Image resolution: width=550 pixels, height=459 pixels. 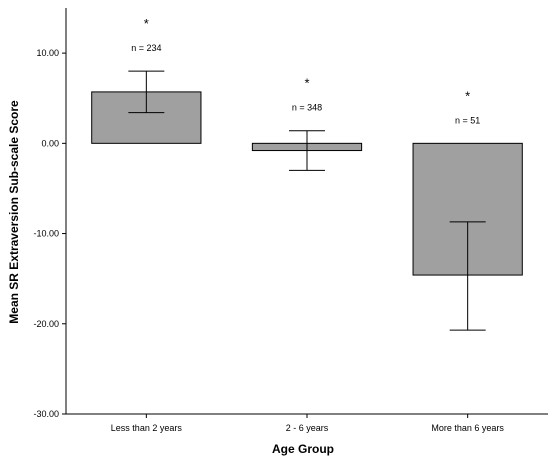 I want to click on x-tick-label: 2 - 6 years, so click(x=307, y=428).